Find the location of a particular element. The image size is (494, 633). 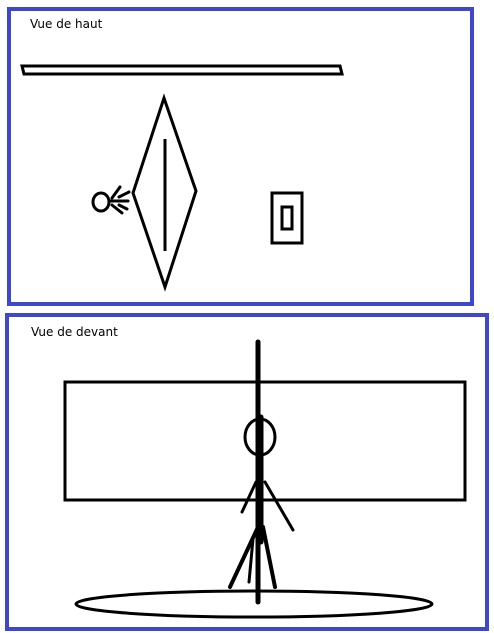

top-view-diamond is located at coordinates (164, 192).